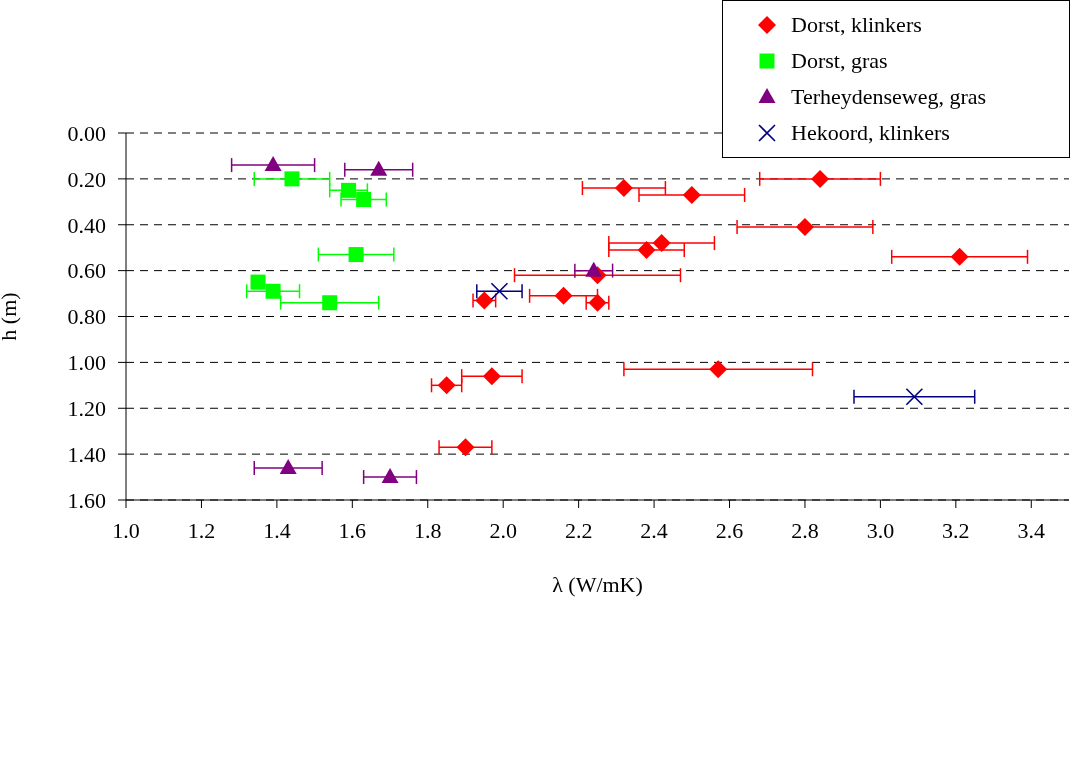  What do you see at coordinates (126, 530) in the screenshot?
I see `x-tick-label: 1.0` at bounding box center [126, 530].